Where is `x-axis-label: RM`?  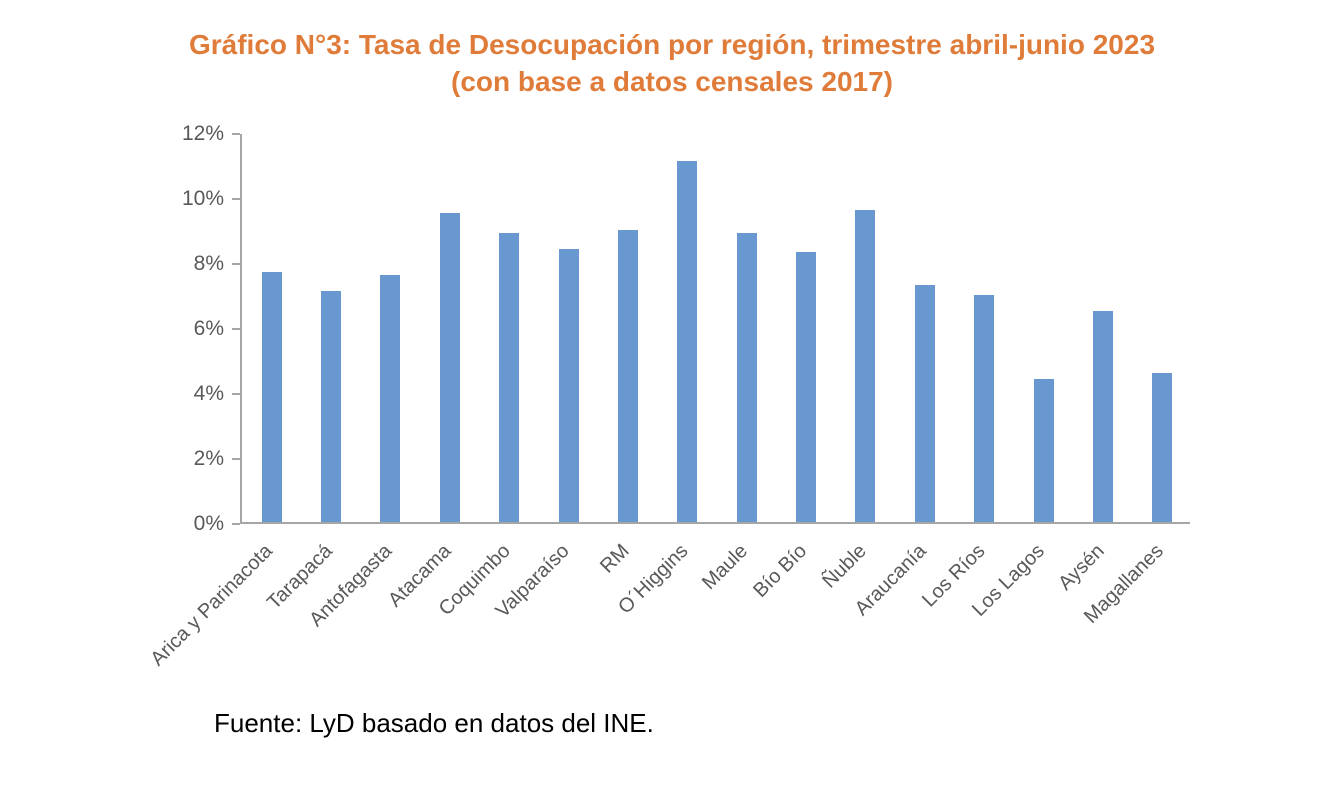 x-axis-label: RM is located at coordinates (614, 559).